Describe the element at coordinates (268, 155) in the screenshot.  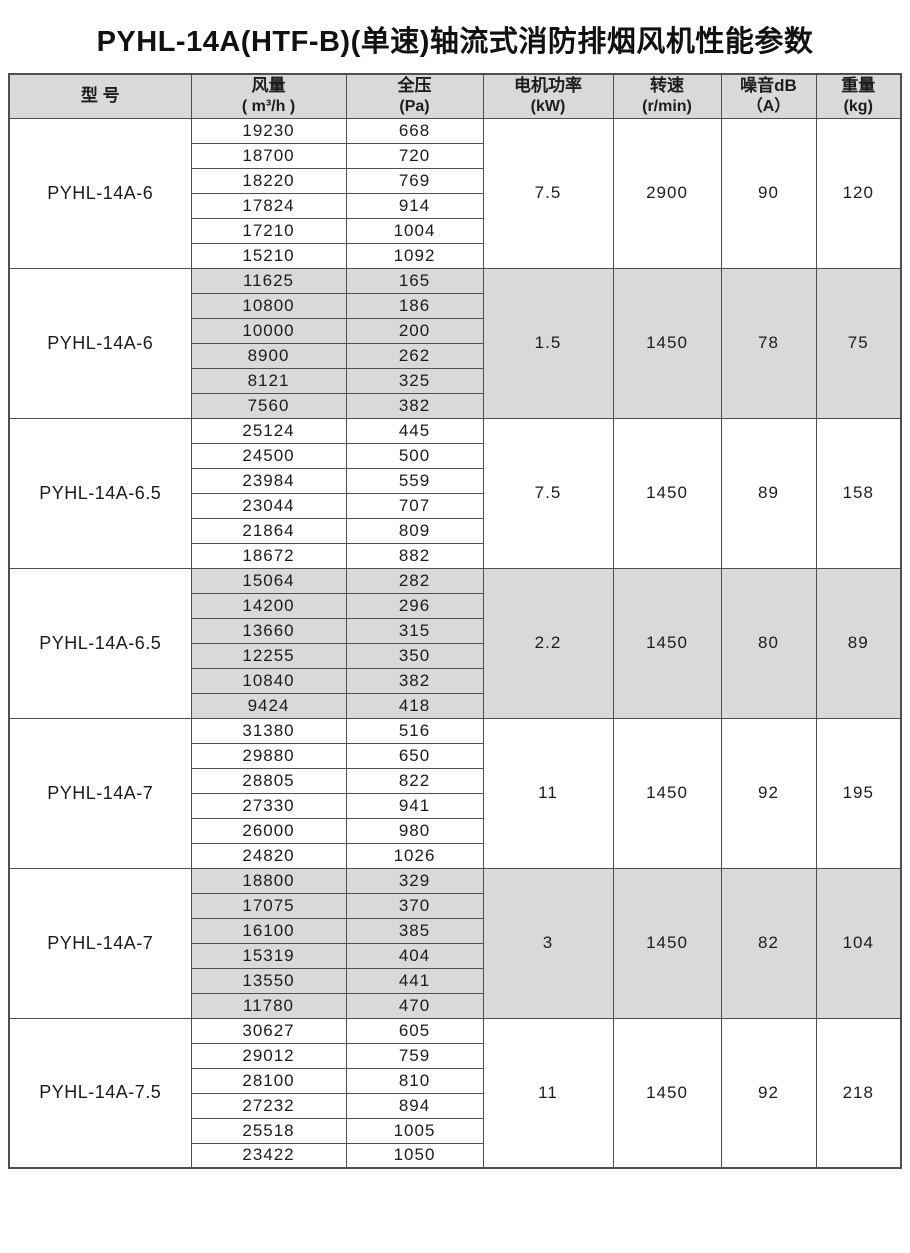
I see `flow-cell: 18700` at that location.